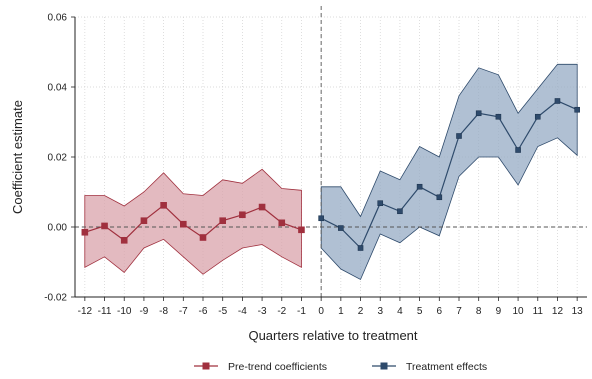 The image size is (592, 379). Describe the element at coordinates (440, 311) in the screenshot. I see `x-tick-label-18: 6` at that location.